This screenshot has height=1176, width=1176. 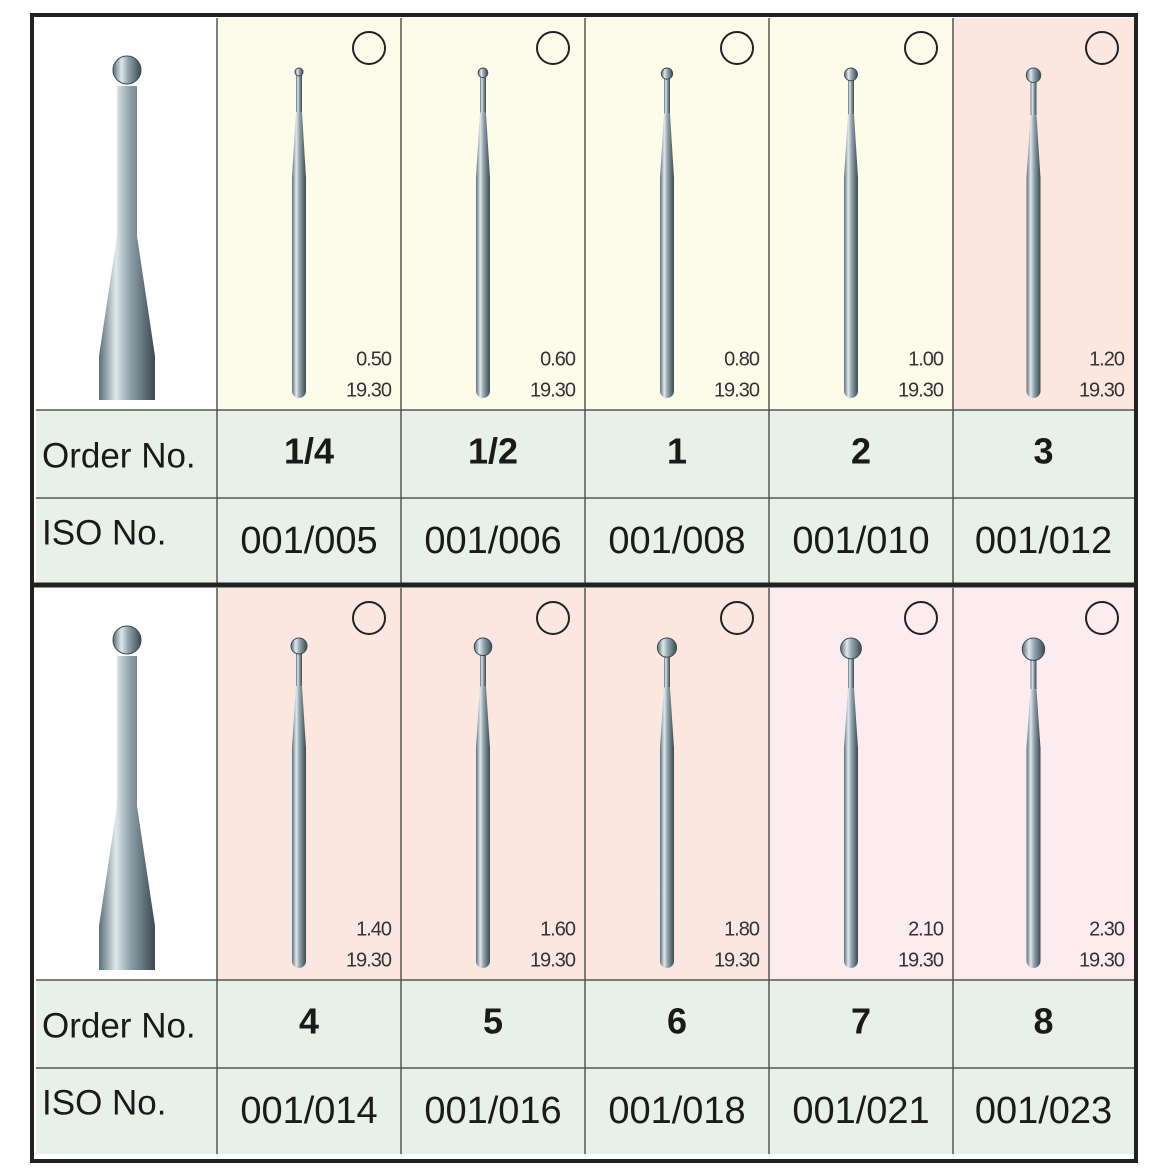 What do you see at coordinates (309, 451) in the screenshot?
I see `order-number: 1/4` at bounding box center [309, 451].